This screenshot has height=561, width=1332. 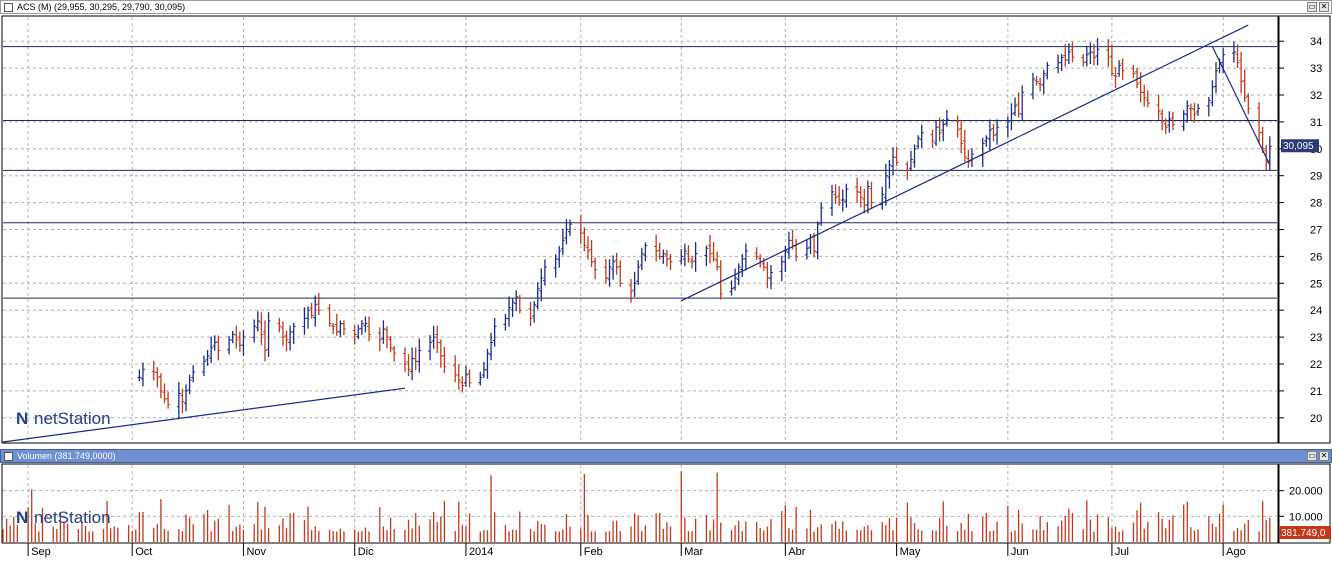 What do you see at coordinates (22, 418) in the screenshot?
I see `watermark-logo-mark: N` at bounding box center [22, 418].